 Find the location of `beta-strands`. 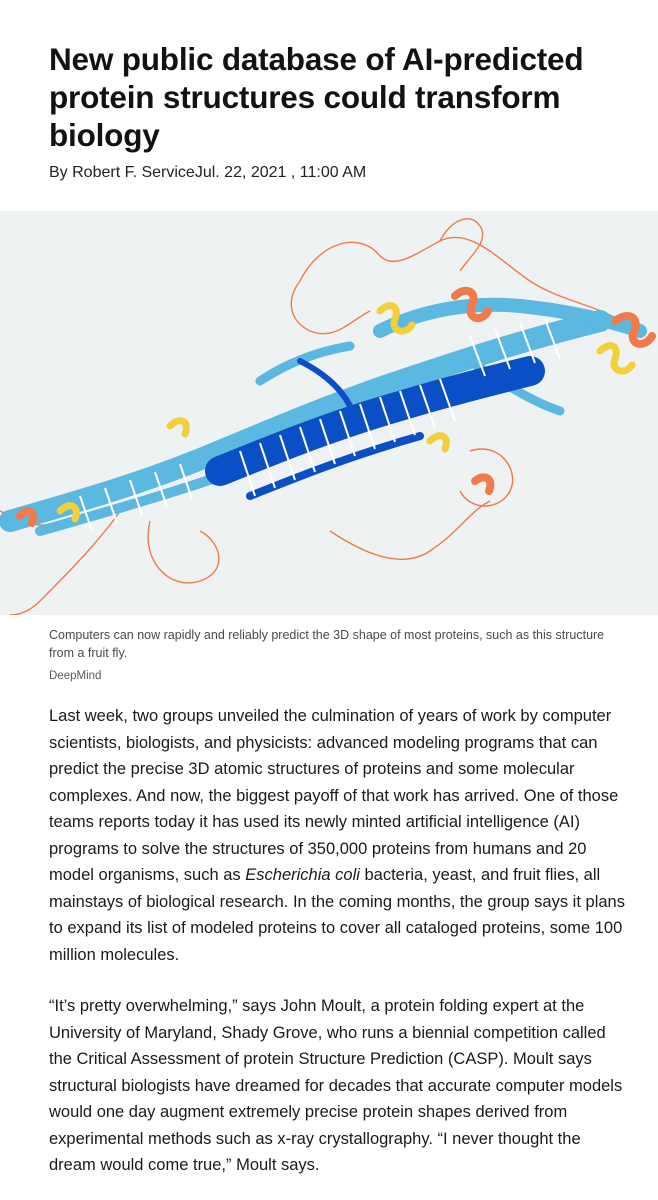

beta-strands is located at coordinates (320, 425).